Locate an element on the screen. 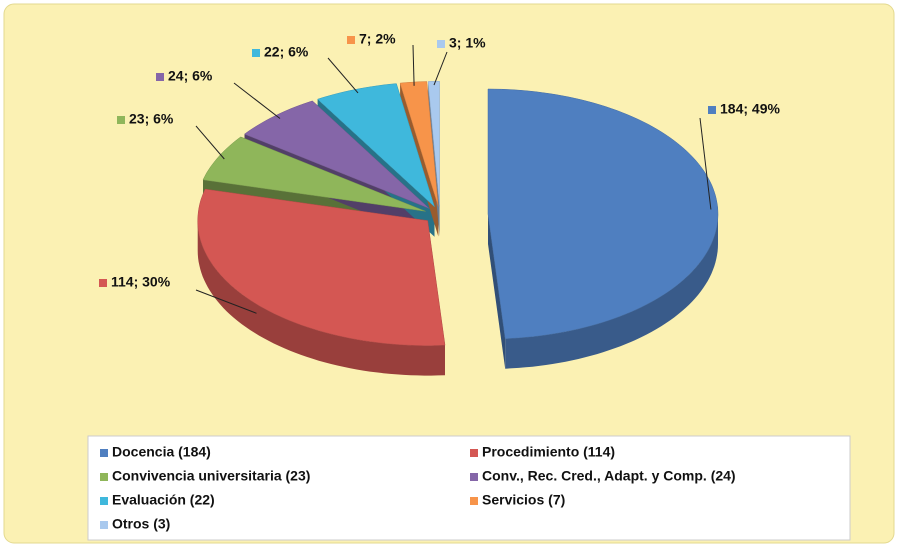  slice-wall is located at coordinates (497, 291).